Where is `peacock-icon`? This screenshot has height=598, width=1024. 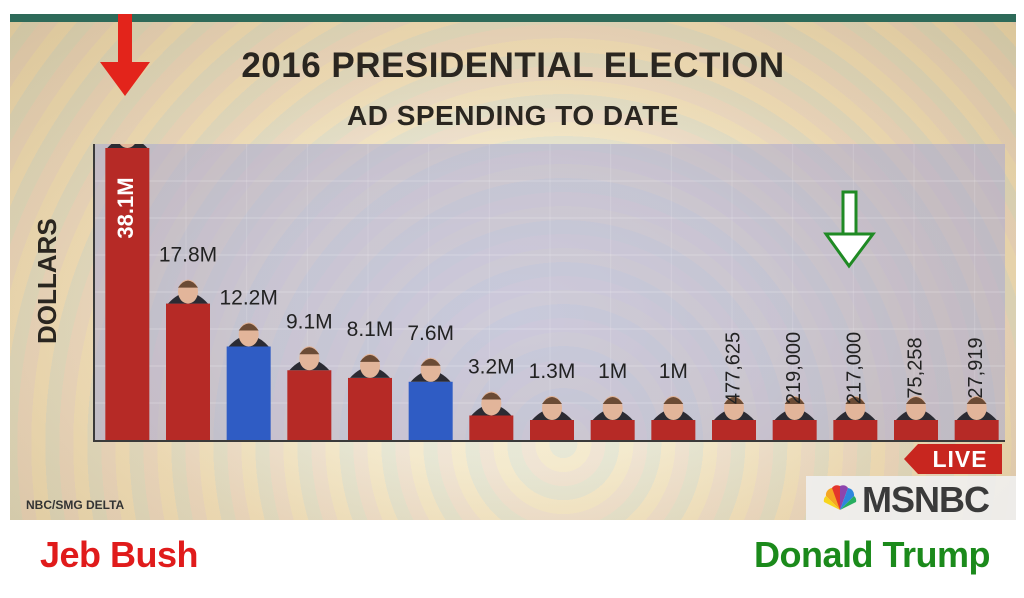 peacock-icon is located at coordinates (840, 497).